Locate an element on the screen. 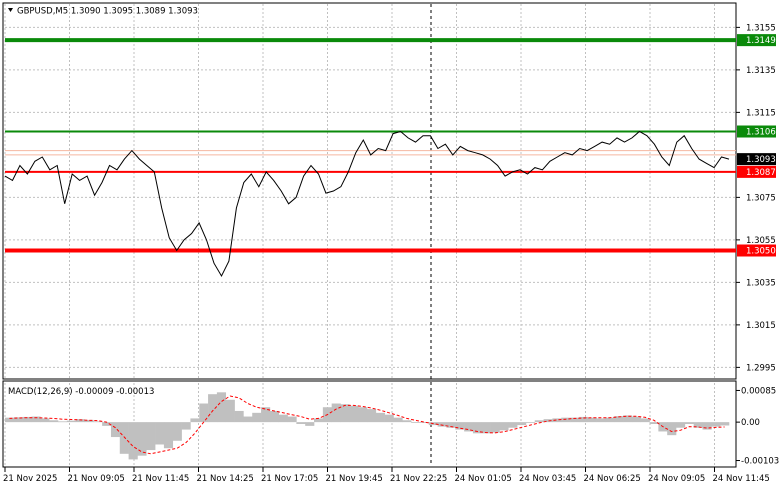 Image resolution: width=781 pixels, height=489 pixels. support-price-label: 1.3050 is located at coordinates (761, 252).